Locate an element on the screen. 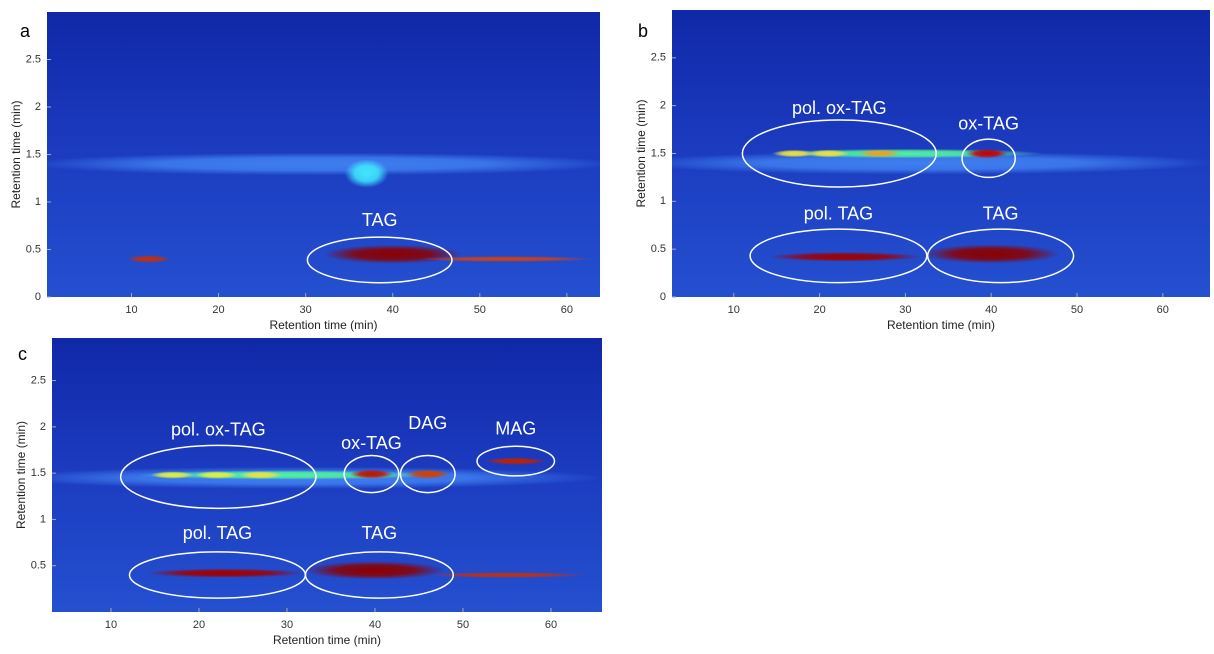 The height and width of the screenshot is (654, 1214). panel-label: b is located at coordinates (643, 31).